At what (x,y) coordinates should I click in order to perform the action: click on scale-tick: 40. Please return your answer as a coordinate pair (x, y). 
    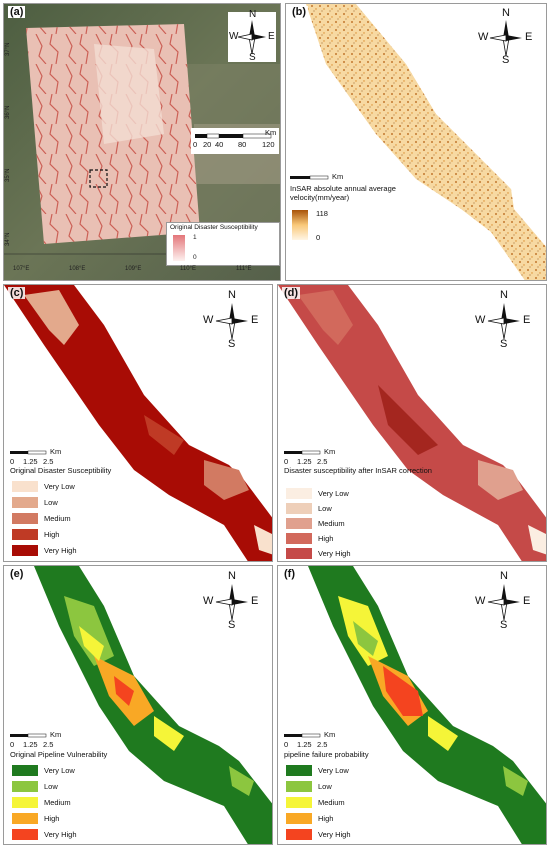
    Looking at the image, I should click on (219, 144).